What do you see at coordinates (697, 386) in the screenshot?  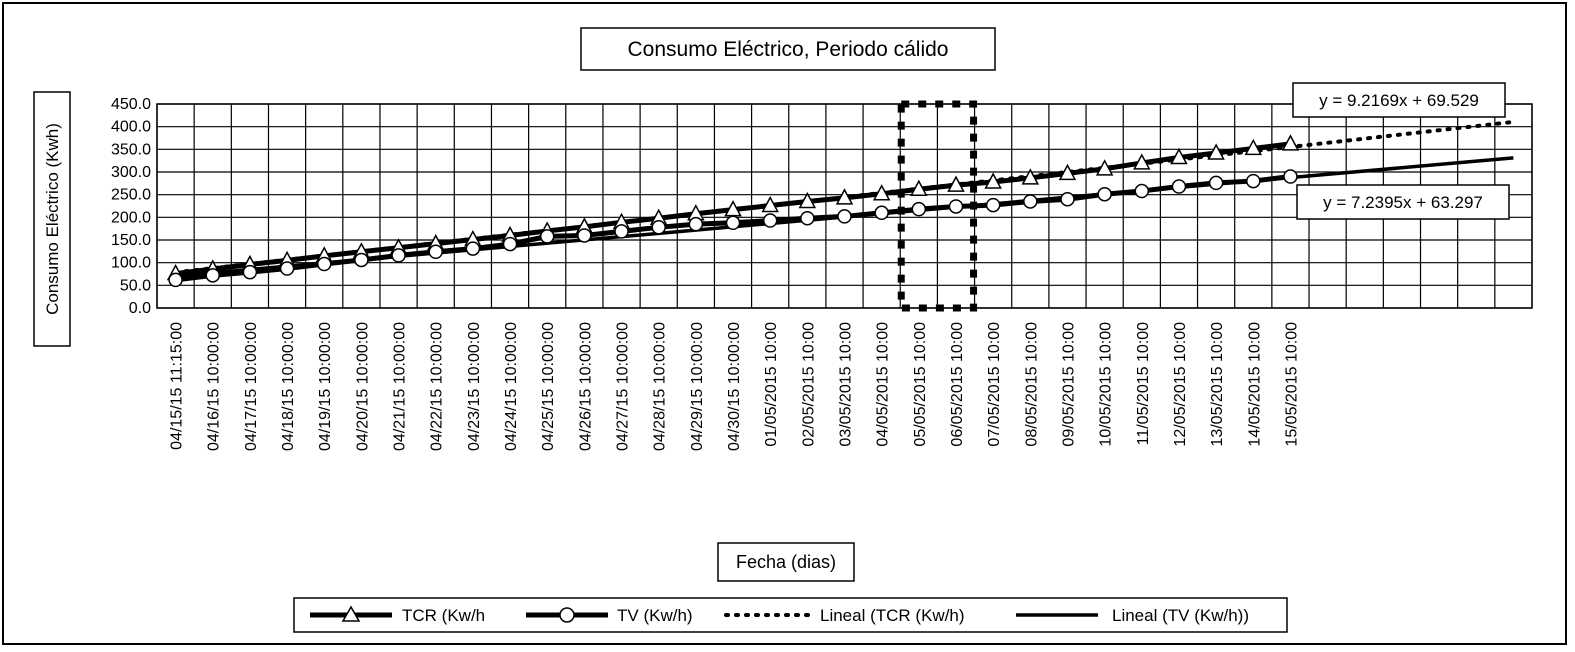 I see `x-tick-label: 04/29/15 10:00:00` at bounding box center [697, 386].